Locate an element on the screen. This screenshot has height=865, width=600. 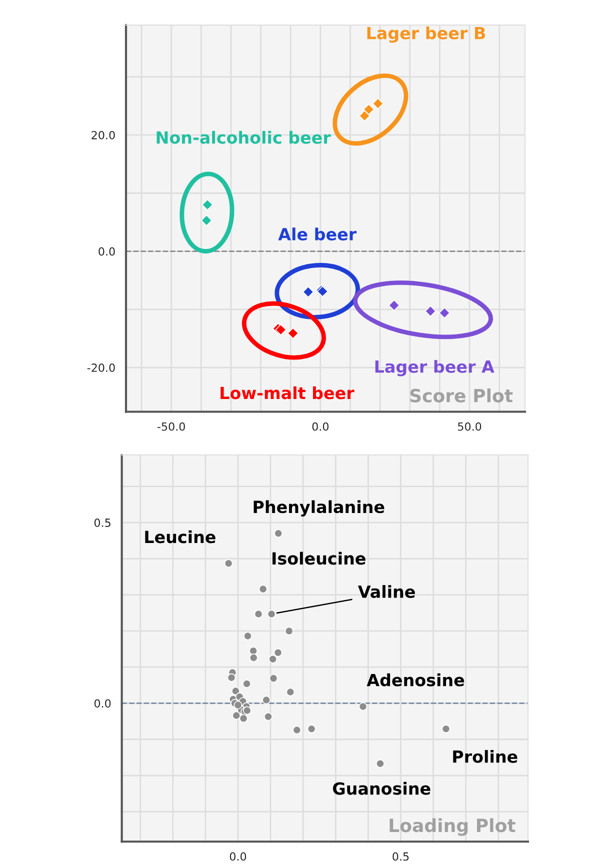
text: Ale beer is located at coordinates (317, 234).